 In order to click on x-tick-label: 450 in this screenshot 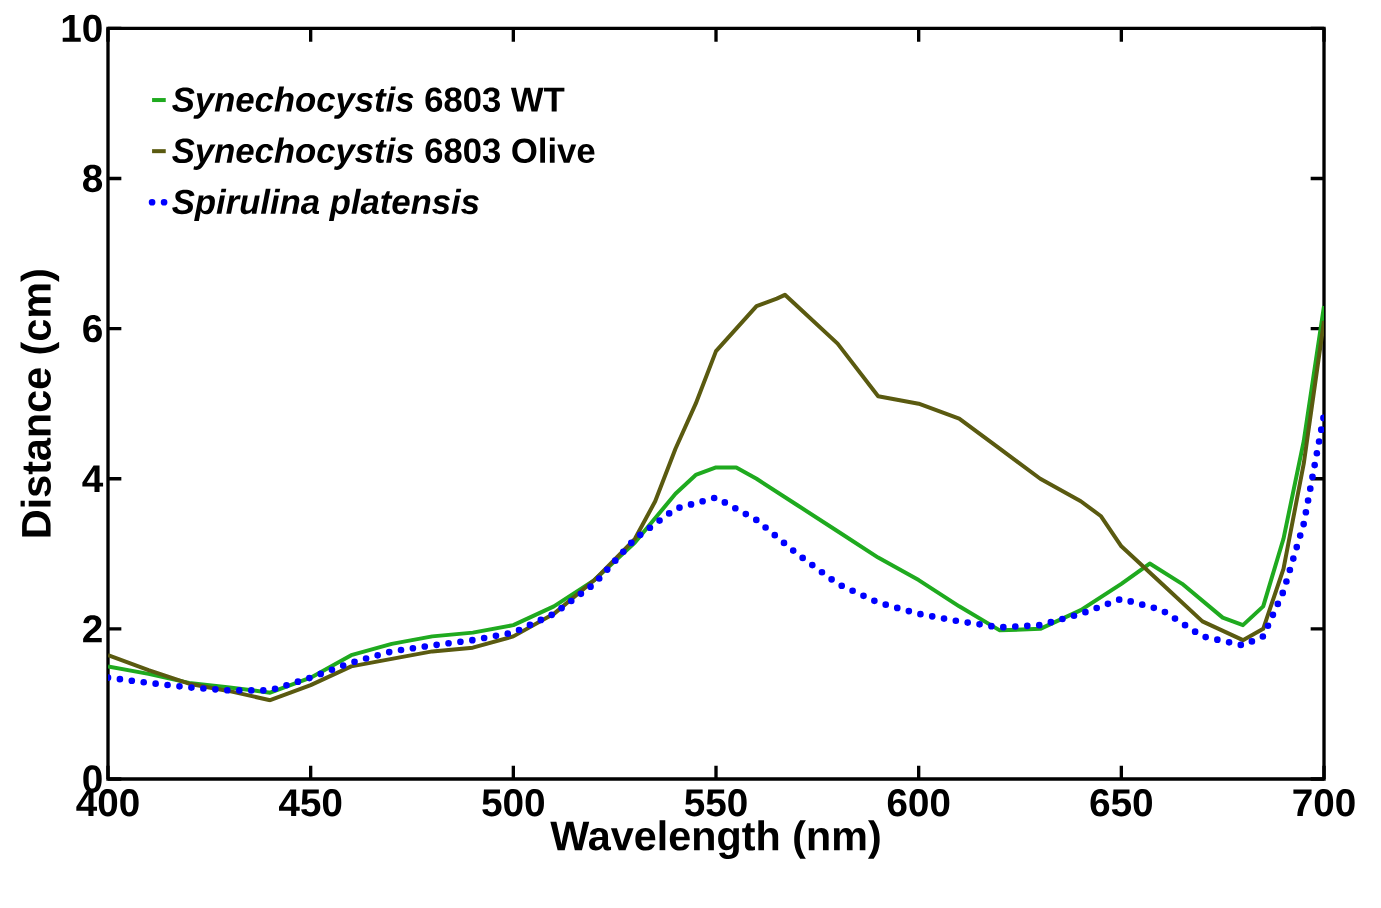, I will do `click(310, 803)`.